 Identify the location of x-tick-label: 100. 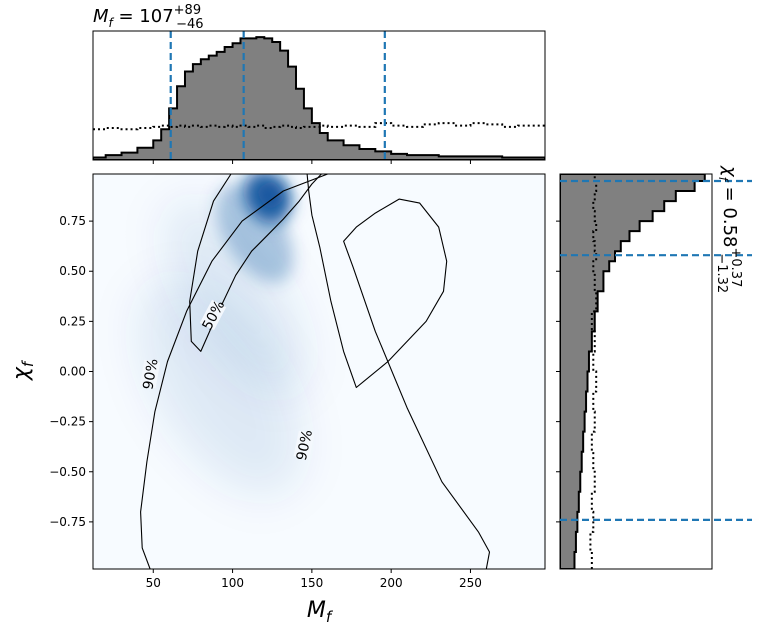
(232, 583).